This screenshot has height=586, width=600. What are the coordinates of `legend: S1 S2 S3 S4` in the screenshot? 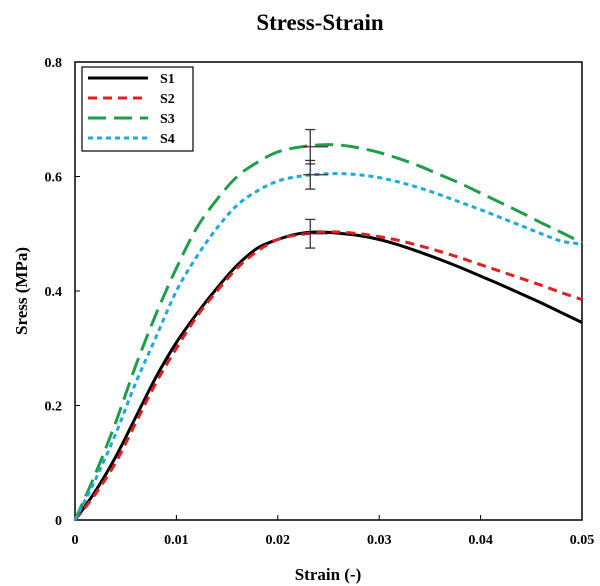 It's located at (137, 109).